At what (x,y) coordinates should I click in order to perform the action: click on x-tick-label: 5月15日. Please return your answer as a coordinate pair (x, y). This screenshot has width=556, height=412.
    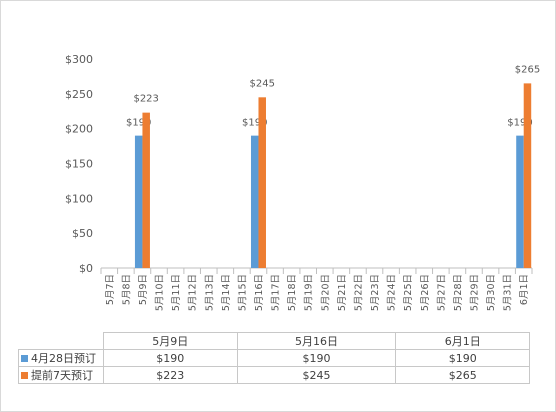
    Looking at the image, I should click on (242, 292).